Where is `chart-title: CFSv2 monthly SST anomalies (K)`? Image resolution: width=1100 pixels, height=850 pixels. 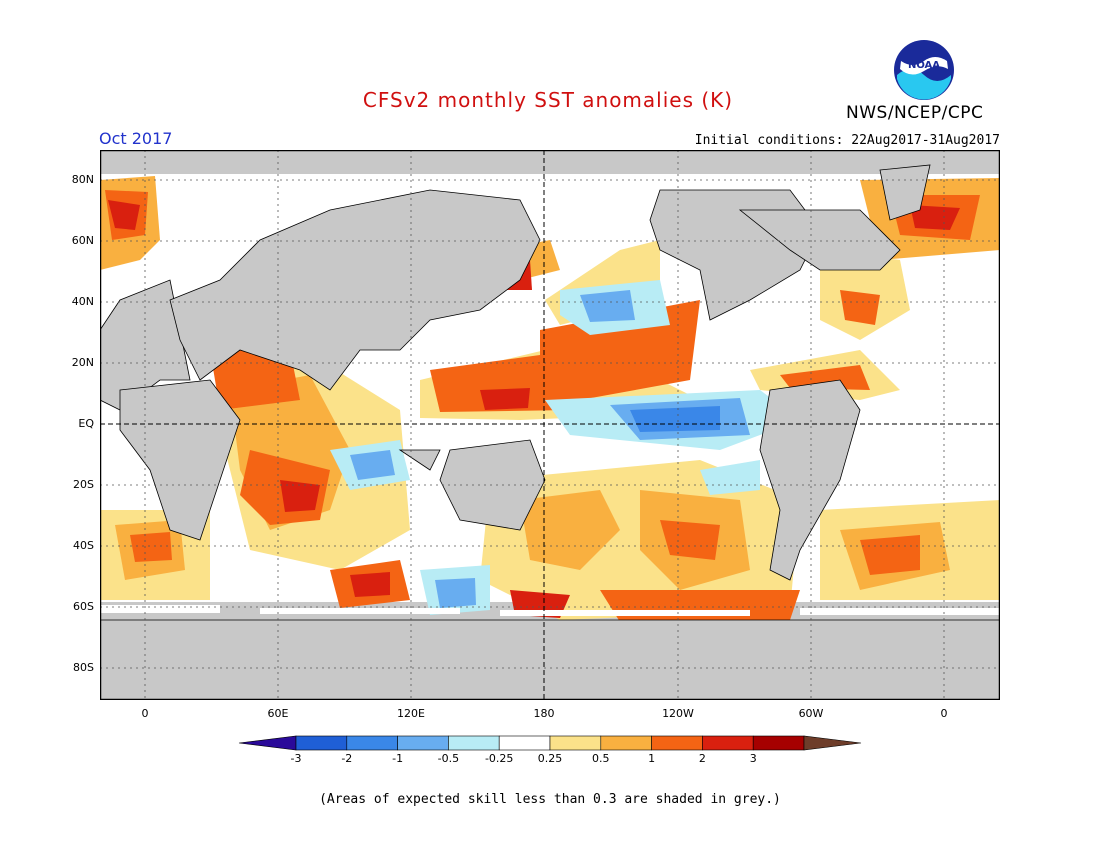 chart-title: CFSv2 monthly SST anomalies (K) is located at coordinates (548, 100).